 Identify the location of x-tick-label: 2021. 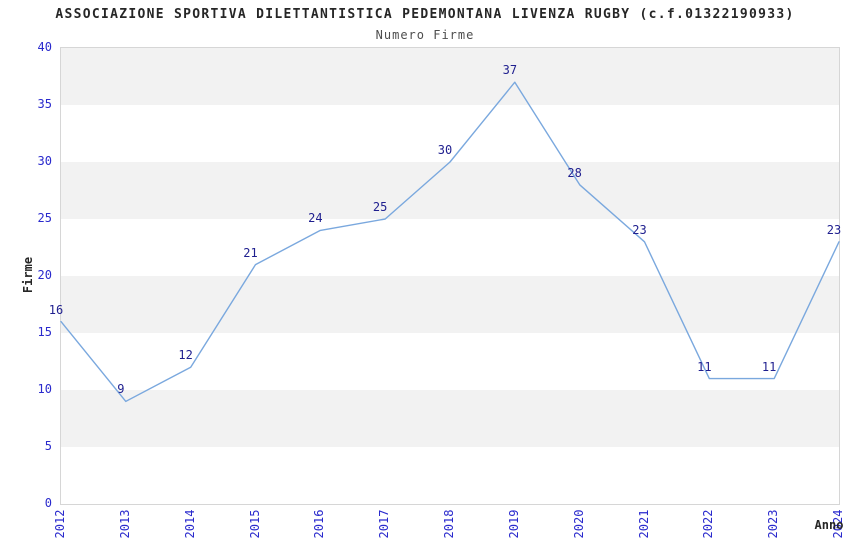
(643, 524).